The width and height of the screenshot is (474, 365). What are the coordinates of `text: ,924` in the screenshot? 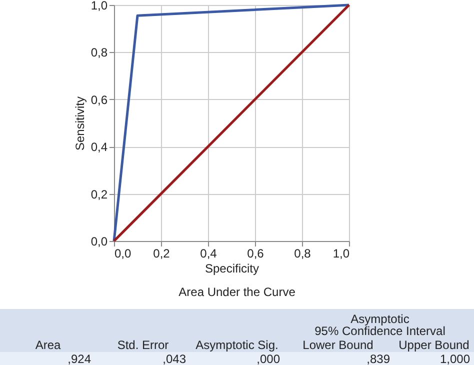 It's located at (80, 358).